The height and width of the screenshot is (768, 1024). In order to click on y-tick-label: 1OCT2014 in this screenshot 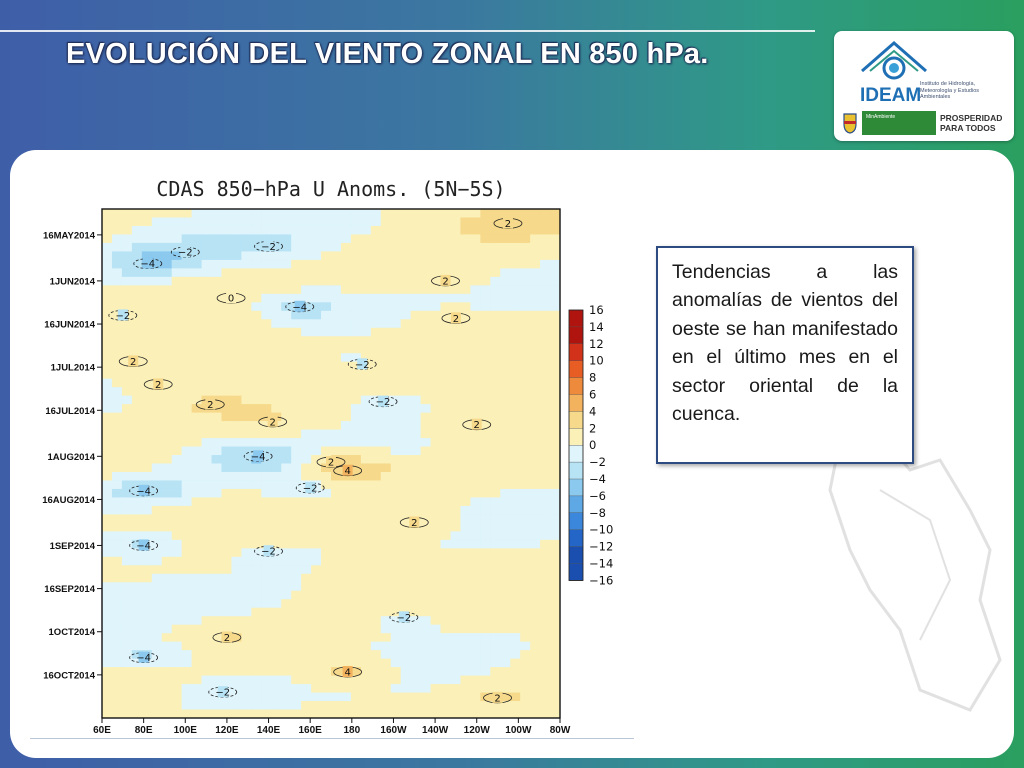, I will do `click(72, 632)`.